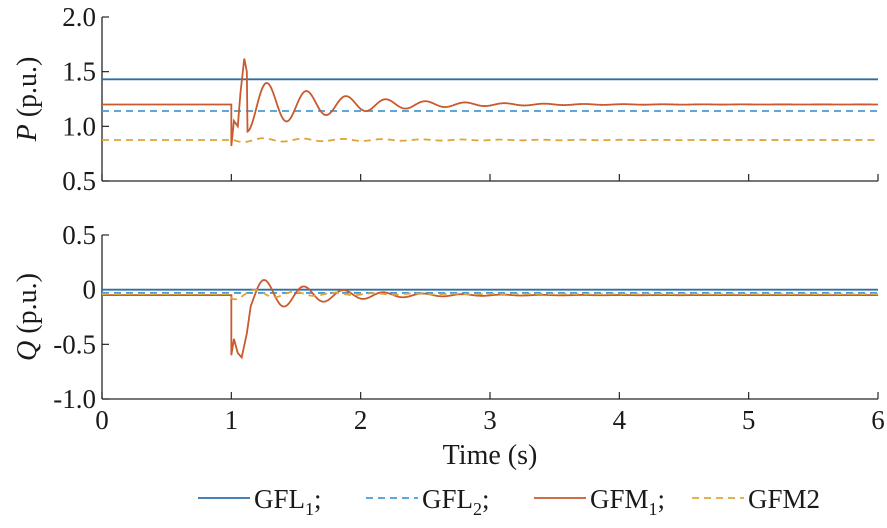 This screenshot has width=887, height=528. Describe the element at coordinates (27, 351) in the screenshot. I see `y-axis-symbol: Q` at that location.